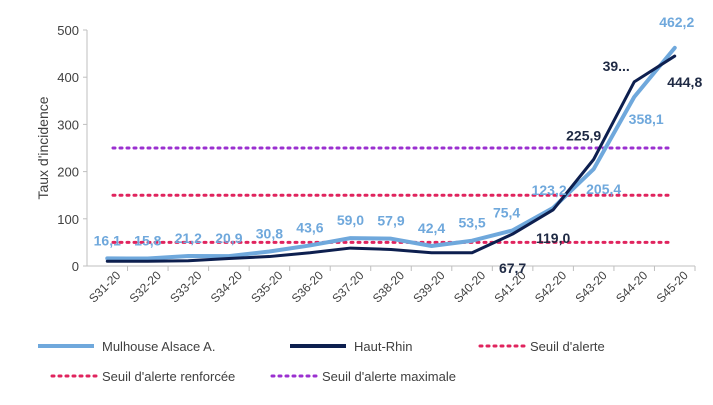 The image size is (713, 405). I want to click on x-tick-label: S38-20, so click(388, 286).